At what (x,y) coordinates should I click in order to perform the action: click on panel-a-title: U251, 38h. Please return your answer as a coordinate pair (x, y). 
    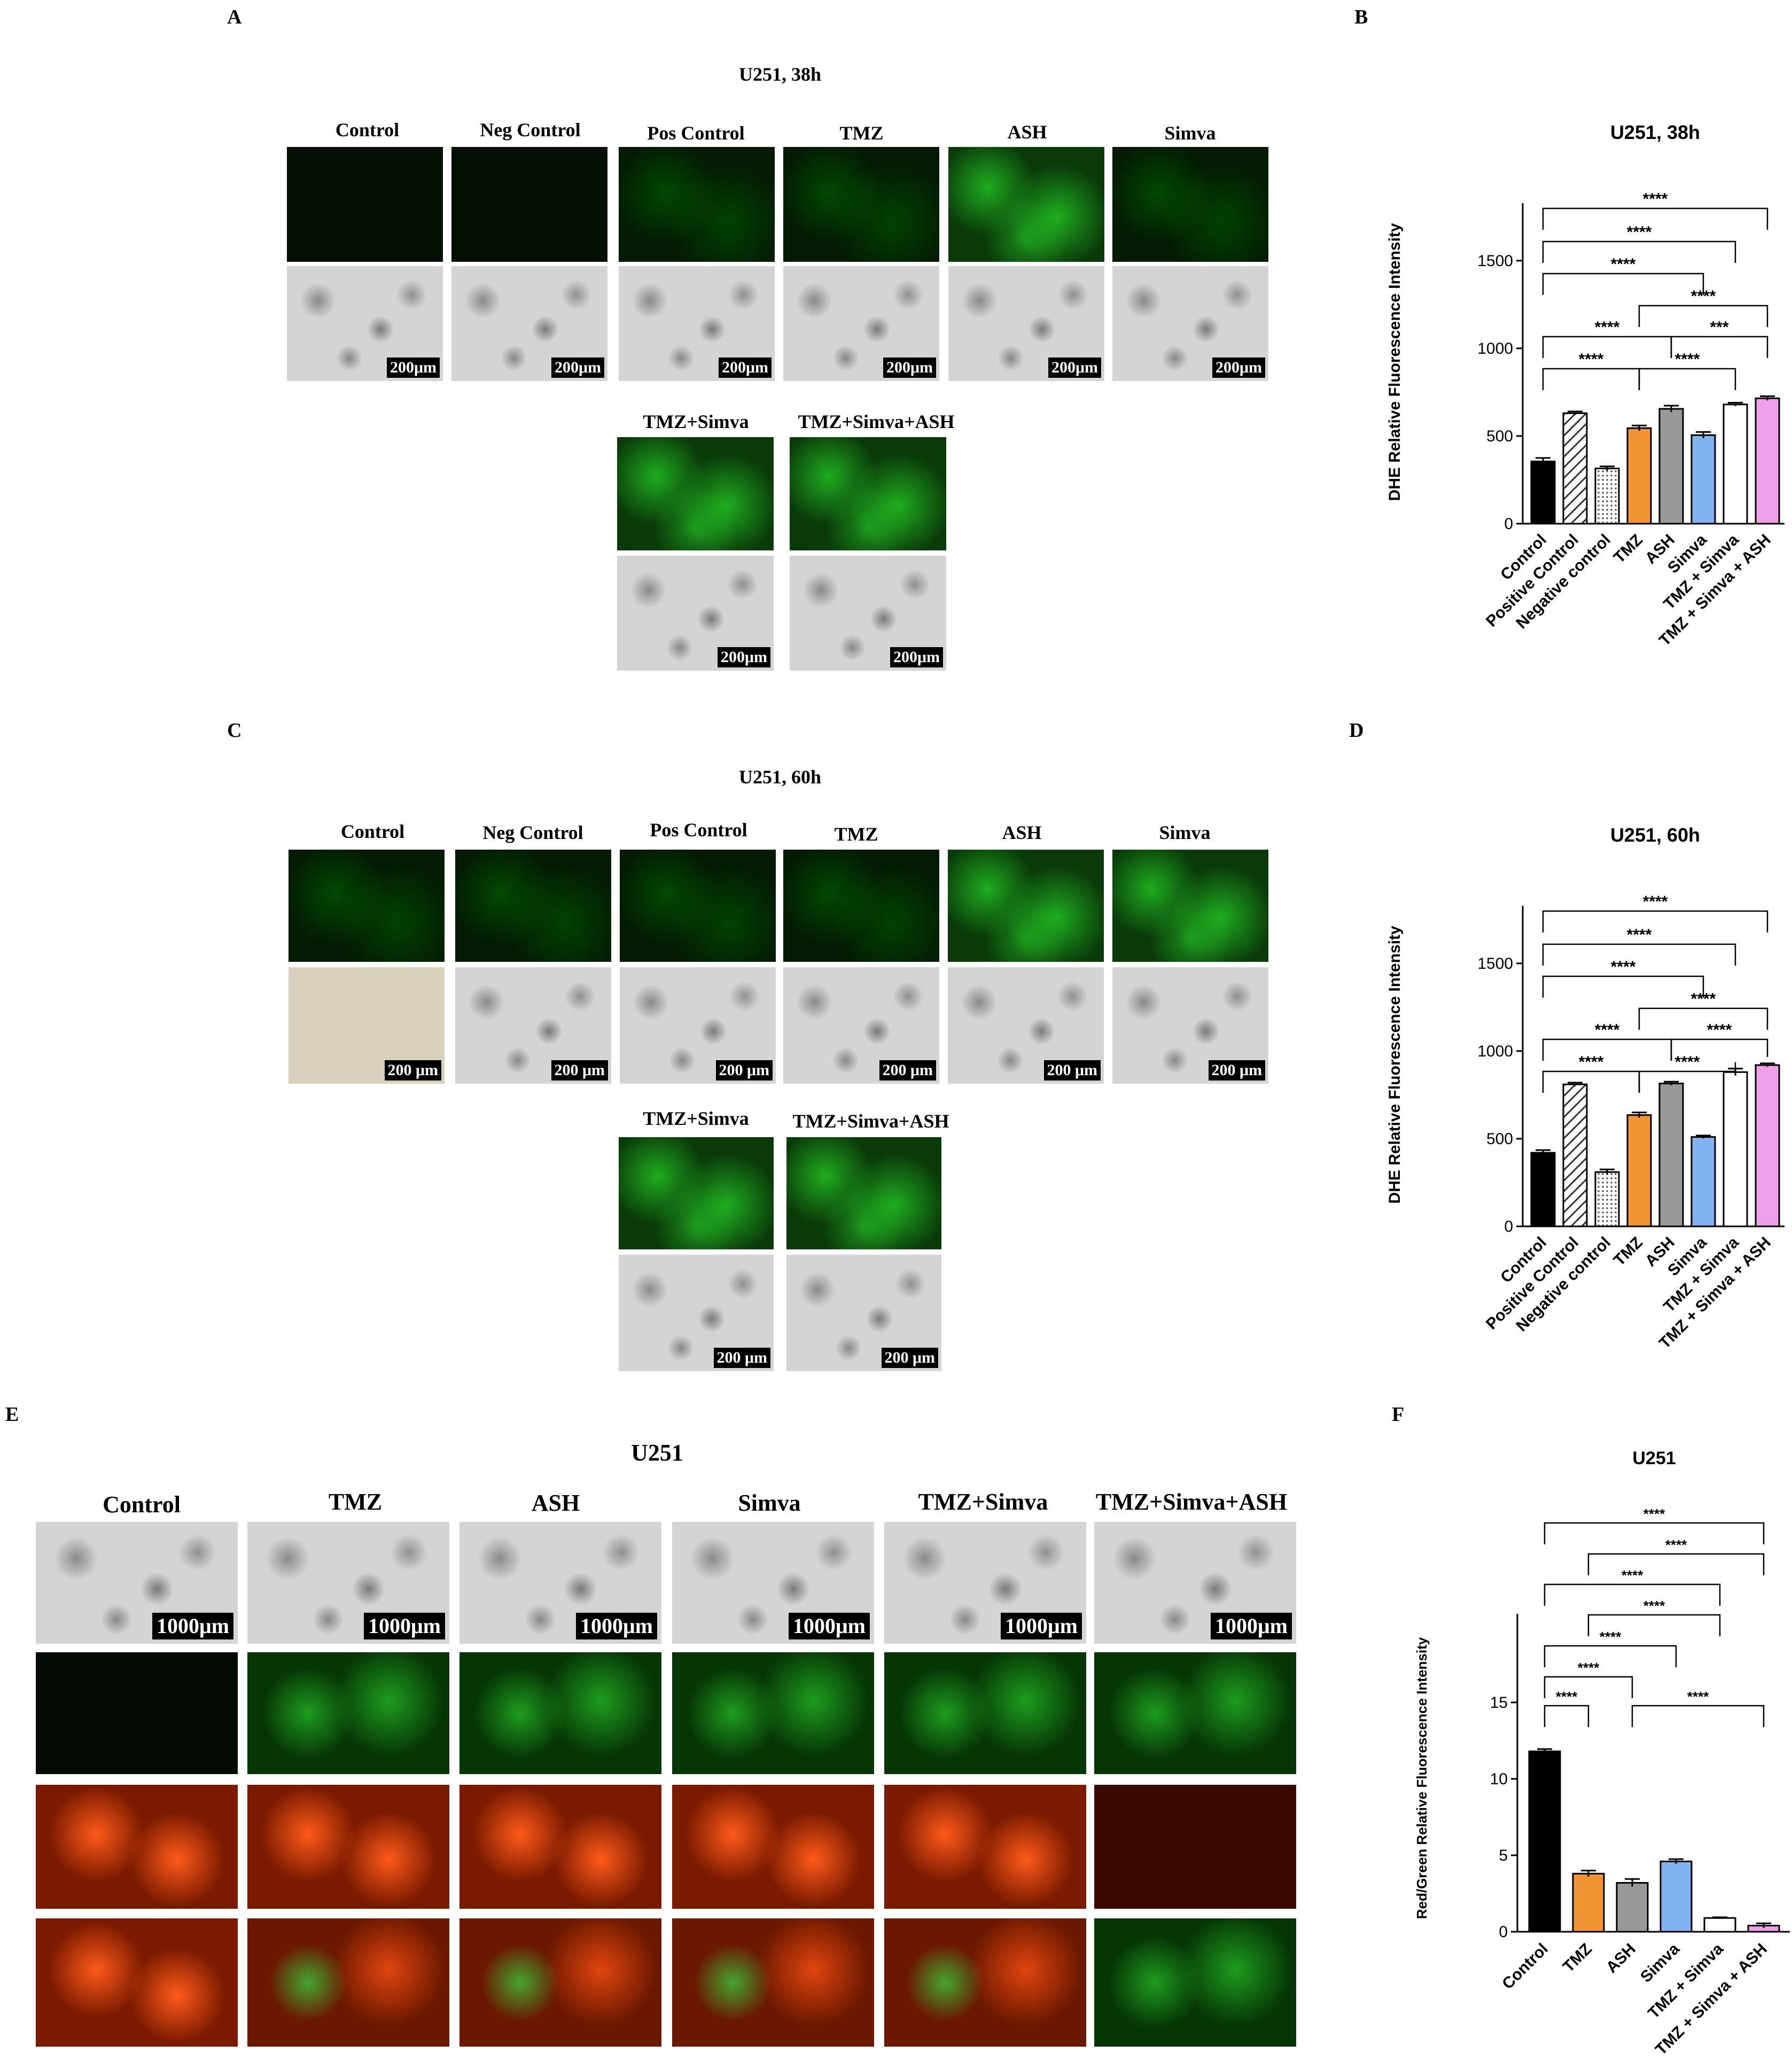
    Looking at the image, I should click on (780, 74).